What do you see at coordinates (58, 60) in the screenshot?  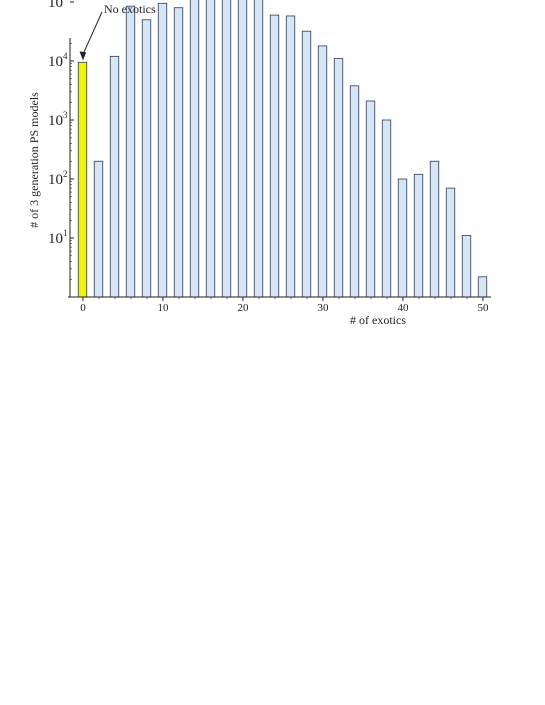 I see `y-tick-label-10000: 10⁴` at bounding box center [58, 60].